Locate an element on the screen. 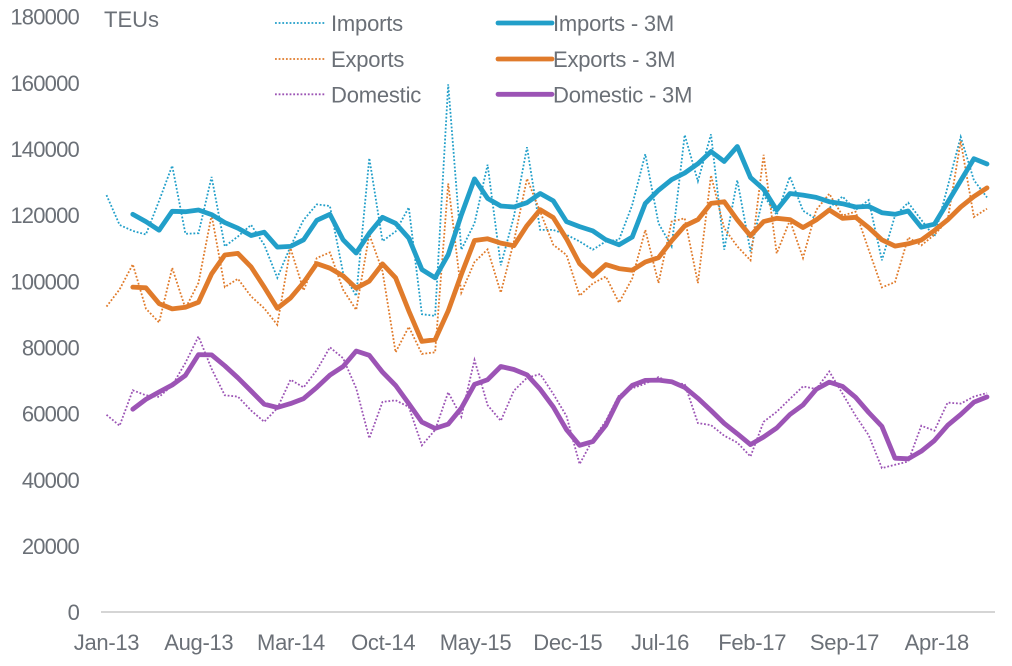  svg-text: Apr-18 is located at coordinates (937, 642).